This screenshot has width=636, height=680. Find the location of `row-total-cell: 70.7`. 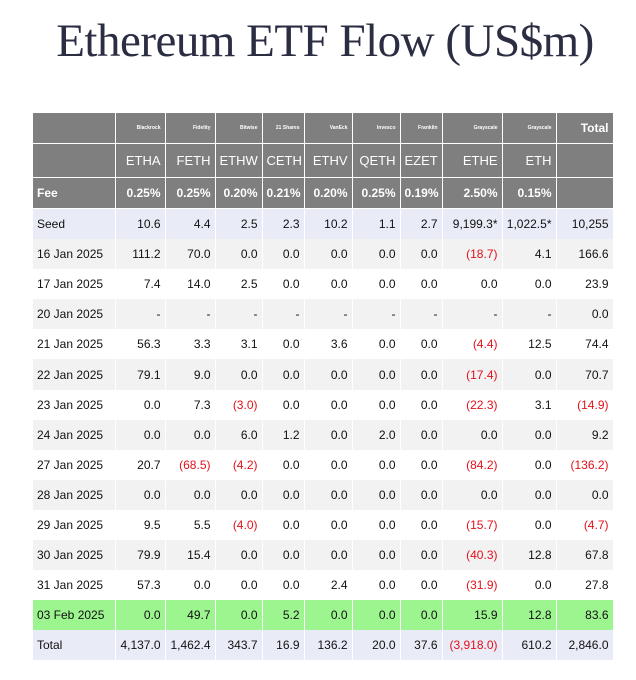

row-total-cell: 70.7 is located at coordinates (585, 374).